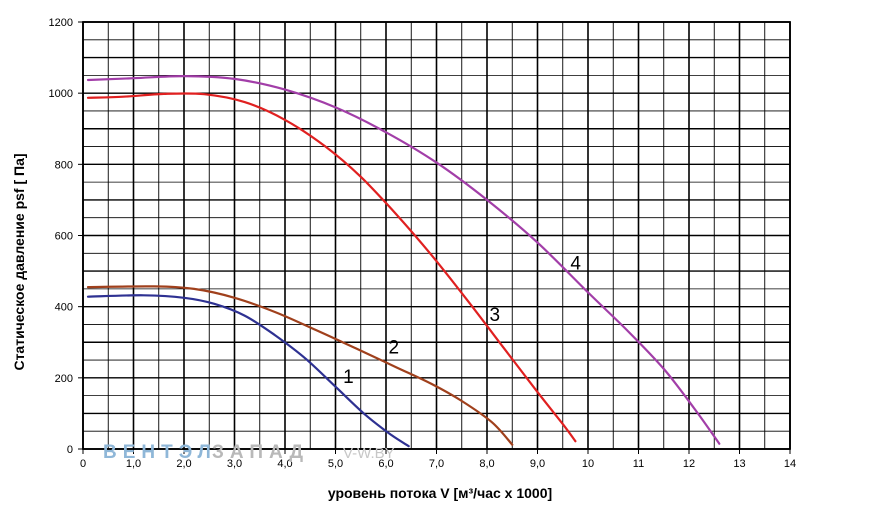  I want to click on x-tick-label: 12, so click(689, 464).